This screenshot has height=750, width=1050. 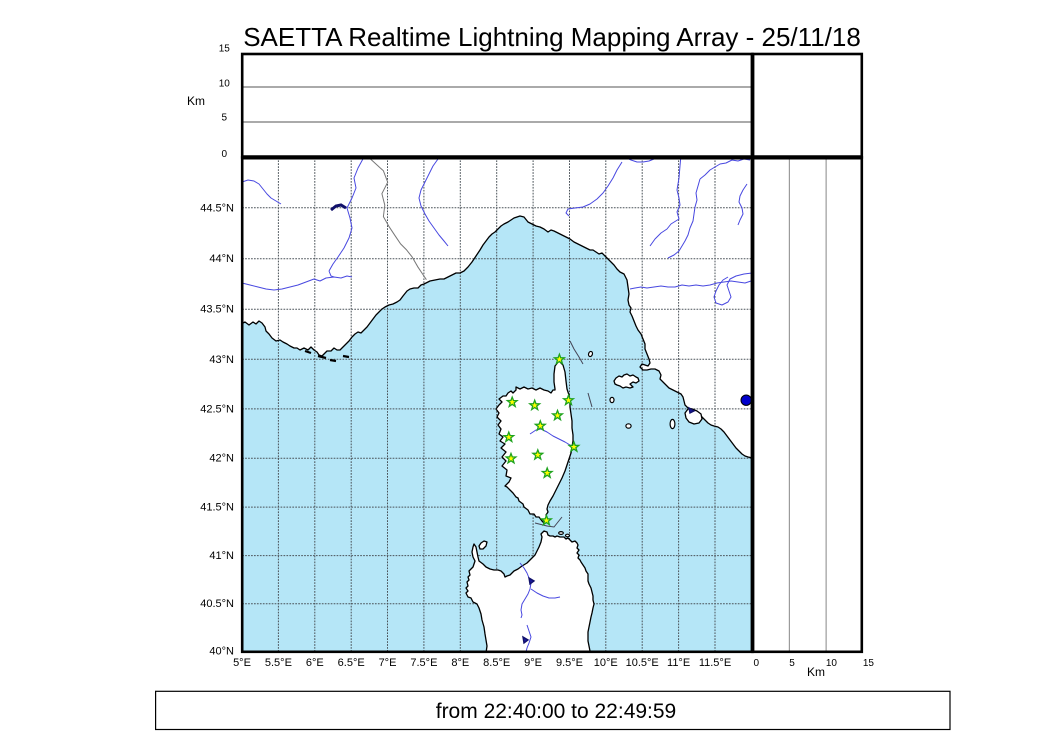 What do you see at coordinates (388, 663) in the screenshot?
I see `svg-text: 7°E` at bounding box center [388, 663].